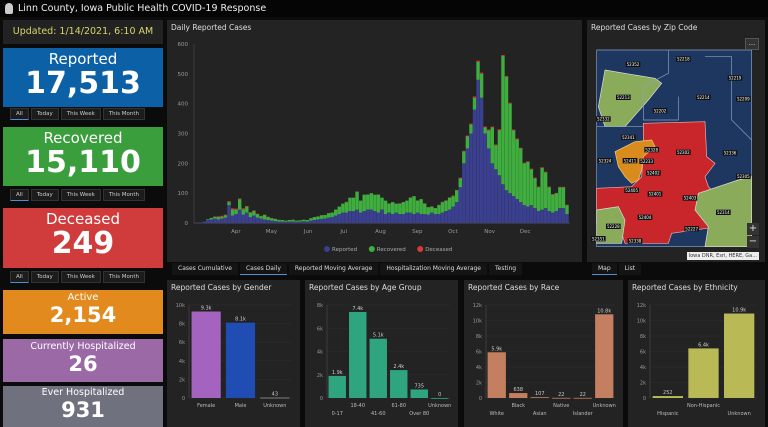 This screenshot has width=768, height=427. What do you see at coordinates (205, 269) in the screenshot?
I see `tab-cases-cumulative: Cases Cumulative` at bounding box center [205, 269].